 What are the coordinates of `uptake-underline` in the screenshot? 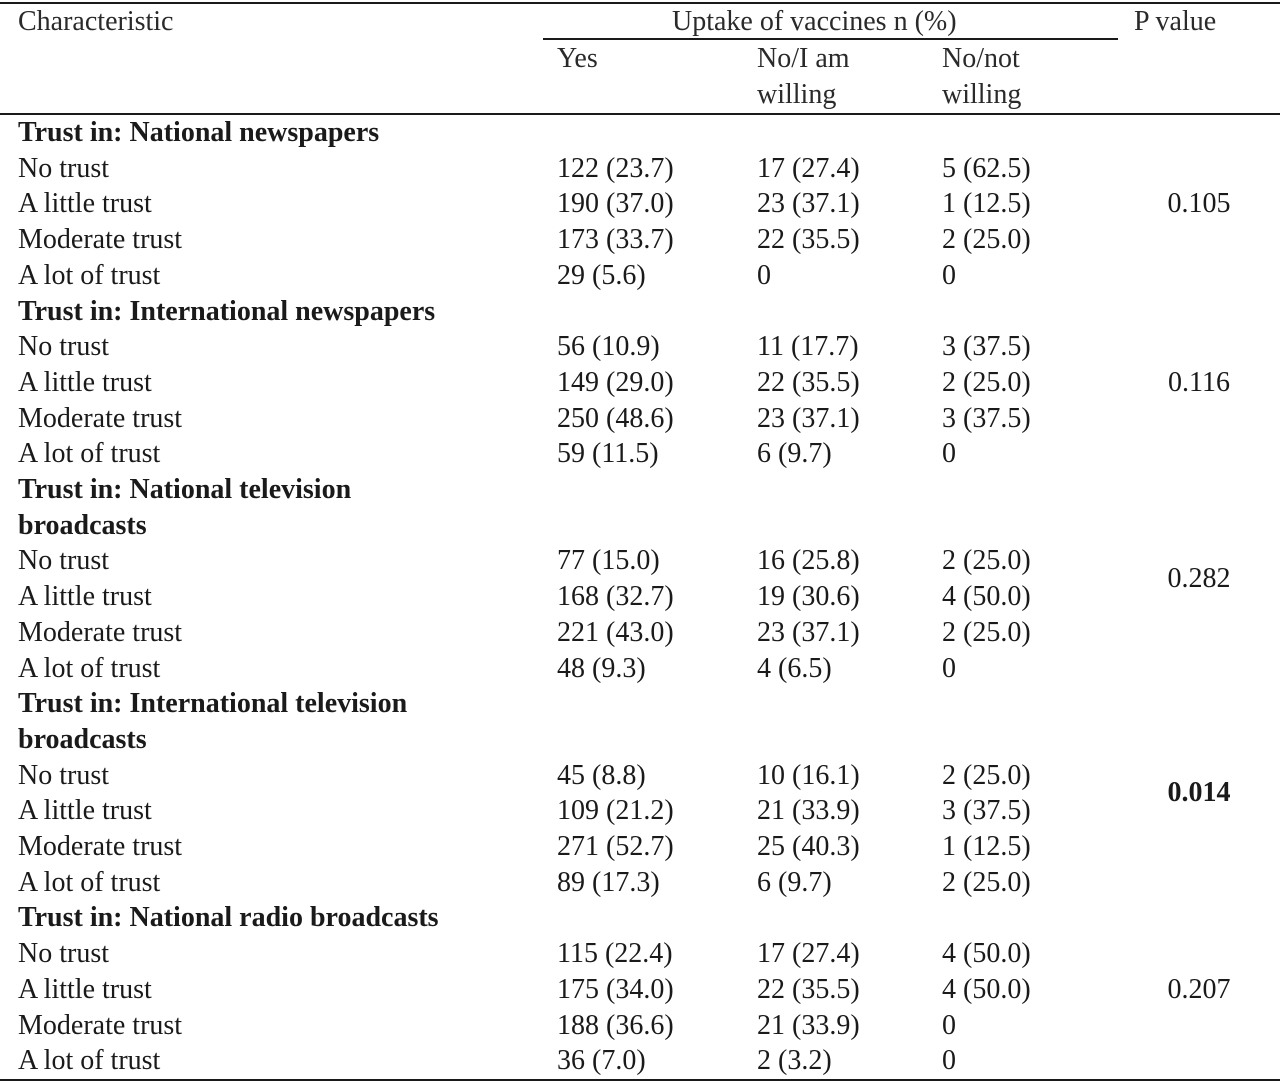 It's located at (830, 39).